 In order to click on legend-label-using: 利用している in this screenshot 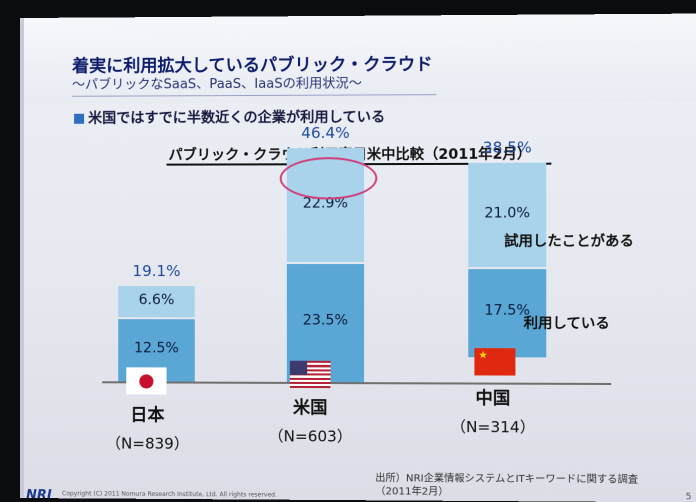, I will do `click(567, 323)`.